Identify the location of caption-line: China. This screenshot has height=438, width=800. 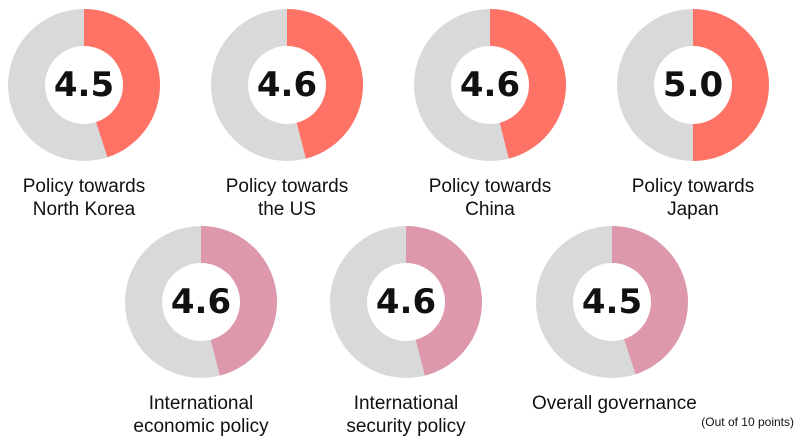
(490, 209).